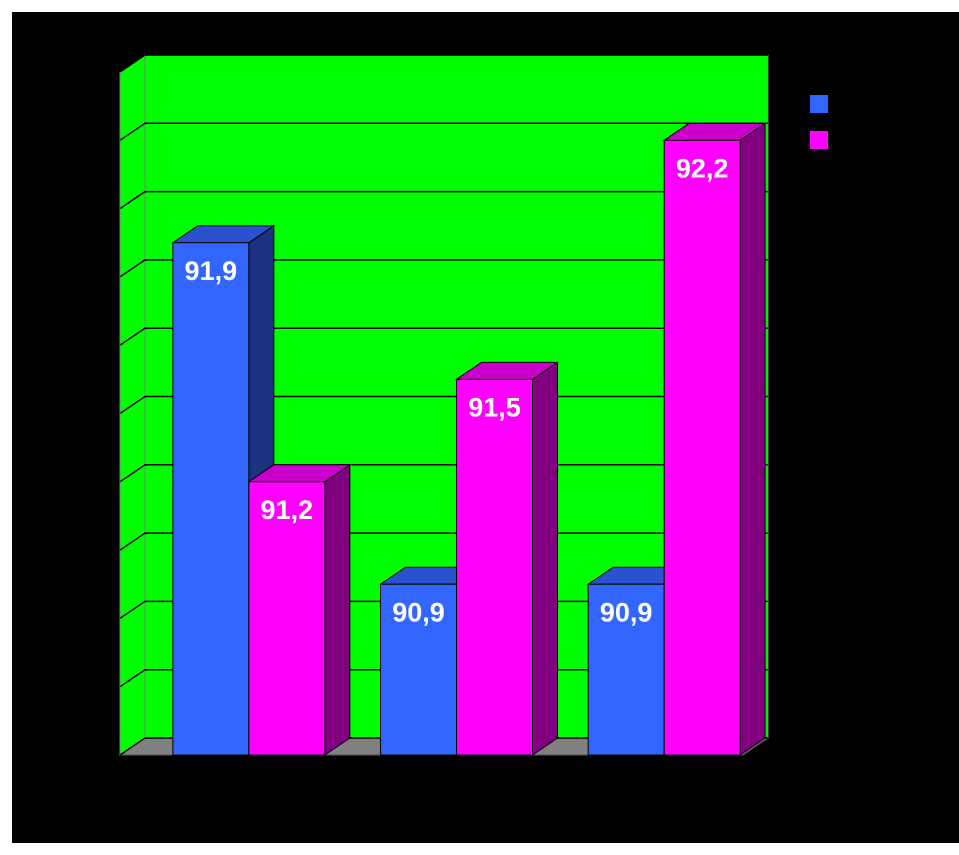 The height and width of the screenshot is (855, 959). Describe the element at coordinates (85, 70) in the screenshot. I see `y-tick-label: 92,4` at that location.